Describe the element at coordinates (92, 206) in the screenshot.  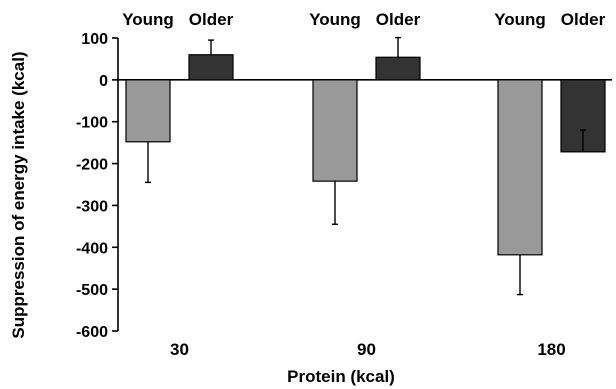
I see `y-tick-label: -300` at that location.